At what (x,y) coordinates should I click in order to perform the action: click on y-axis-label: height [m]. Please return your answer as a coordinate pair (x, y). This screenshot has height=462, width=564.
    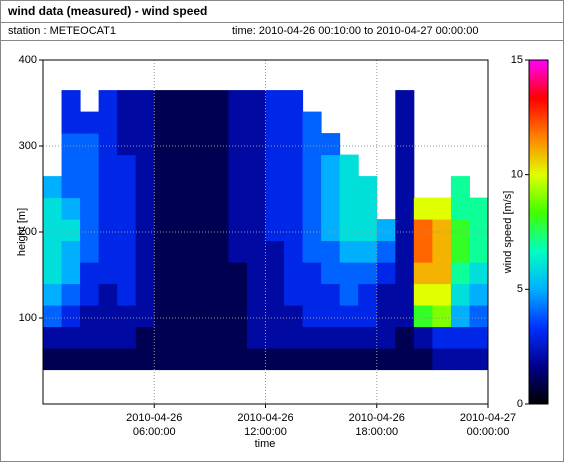
    Looking at the image, I should click on (22, 232).